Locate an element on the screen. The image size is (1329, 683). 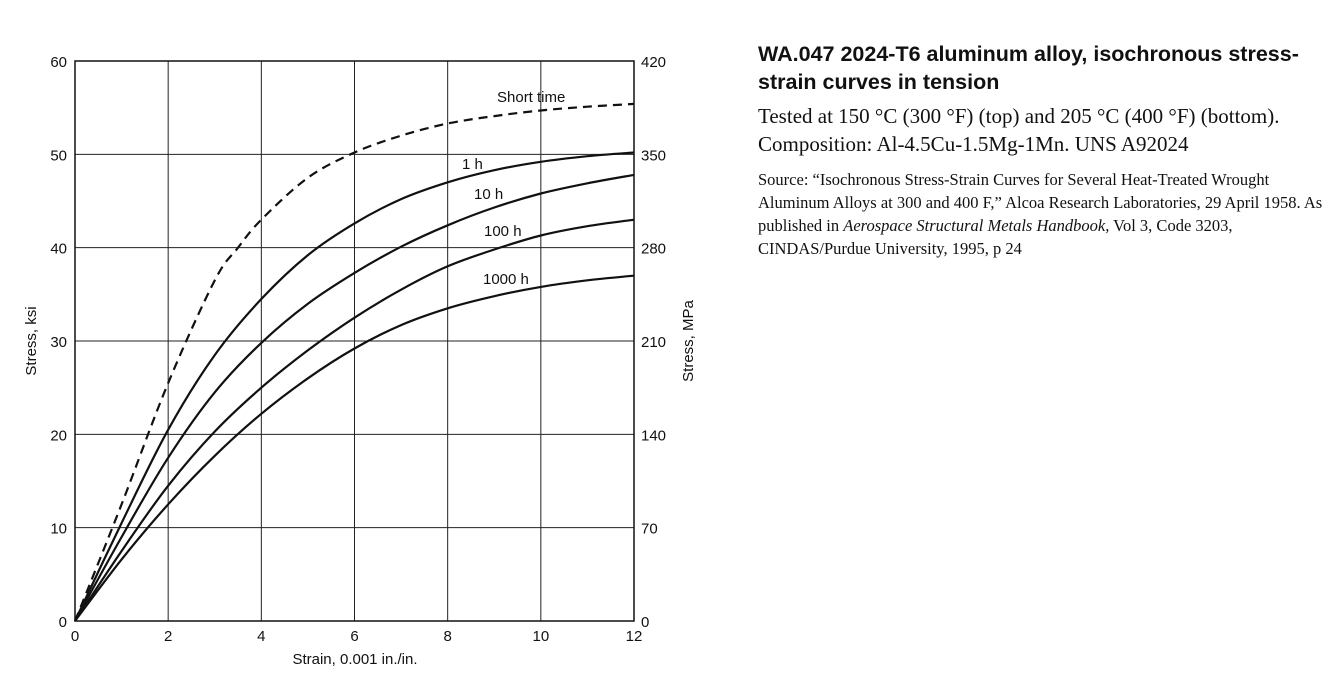
y-tick-label-right: 350 is located at coordinates (653, 155).